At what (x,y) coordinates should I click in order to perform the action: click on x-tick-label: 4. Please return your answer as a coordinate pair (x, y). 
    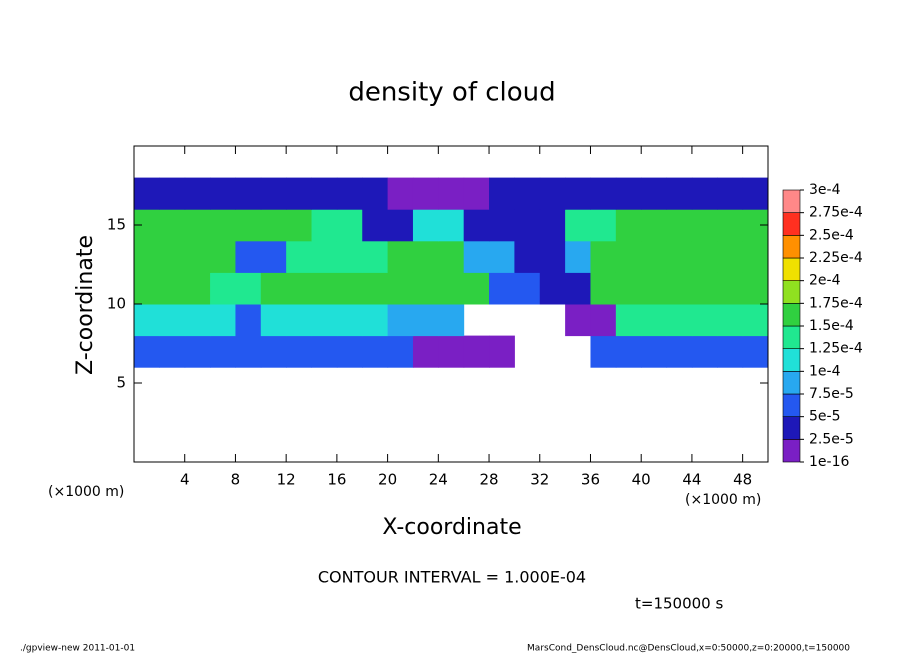
    Looking at the image, I should click on (185, 480).